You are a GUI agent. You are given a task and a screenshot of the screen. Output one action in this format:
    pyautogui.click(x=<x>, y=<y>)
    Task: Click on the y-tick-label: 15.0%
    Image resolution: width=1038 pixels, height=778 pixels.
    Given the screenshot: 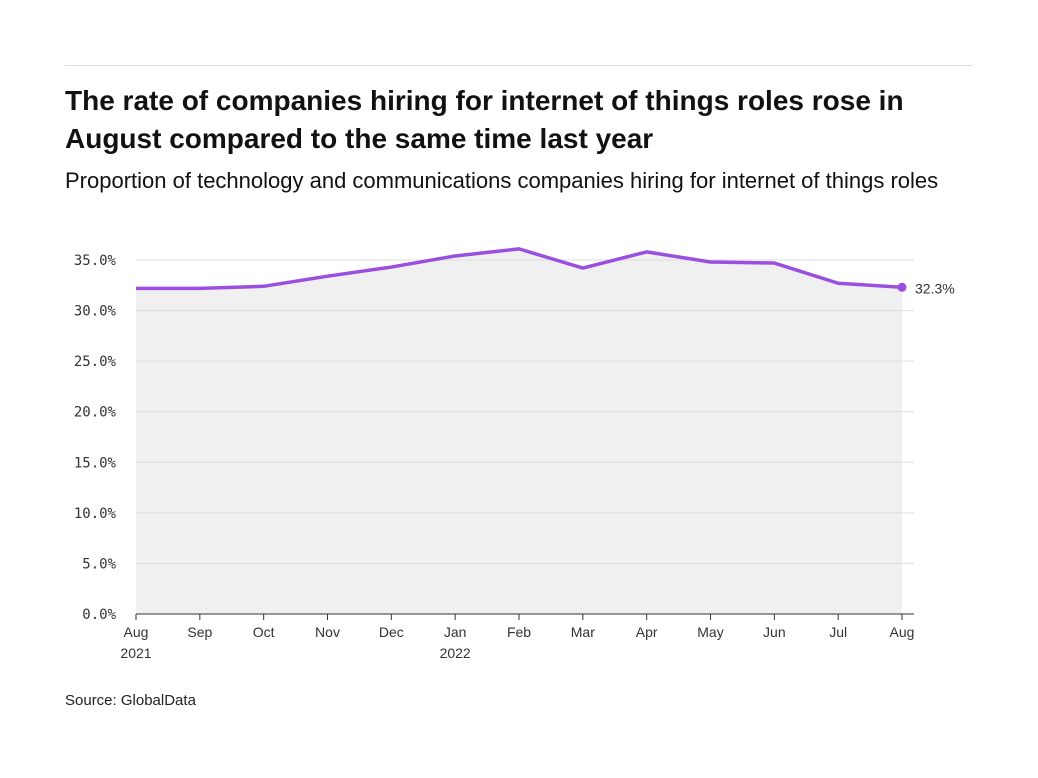 What is the action you would take?
    pyautogui.click(x=95, y=463)
    